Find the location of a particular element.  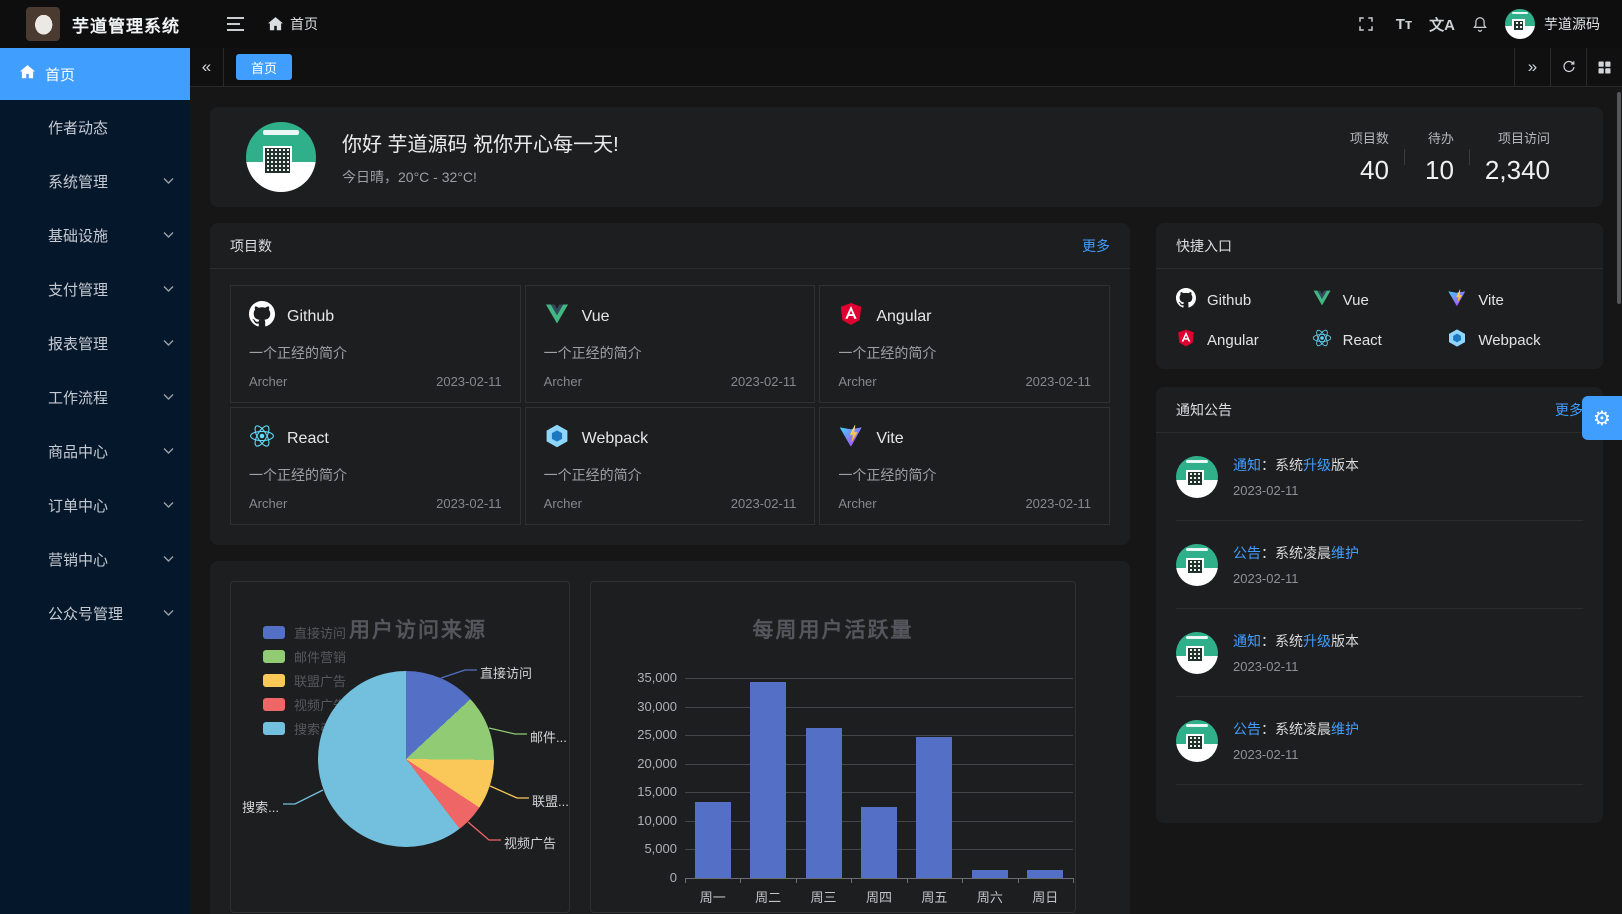

project-card-angular: Angular 一个正经的简介 Archer 2023-02-11 is located at coordinates (964, 344).